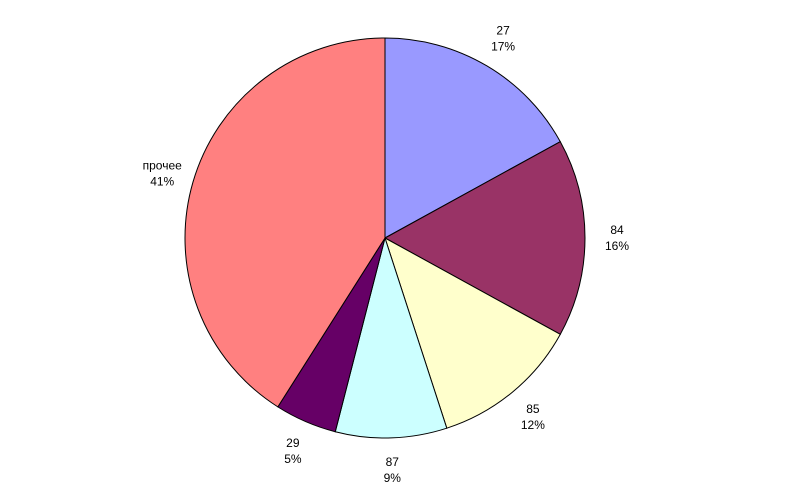 The height and width of the screenshot is (503, 800). I want to click on slice-label: 87, so click(393, 462).